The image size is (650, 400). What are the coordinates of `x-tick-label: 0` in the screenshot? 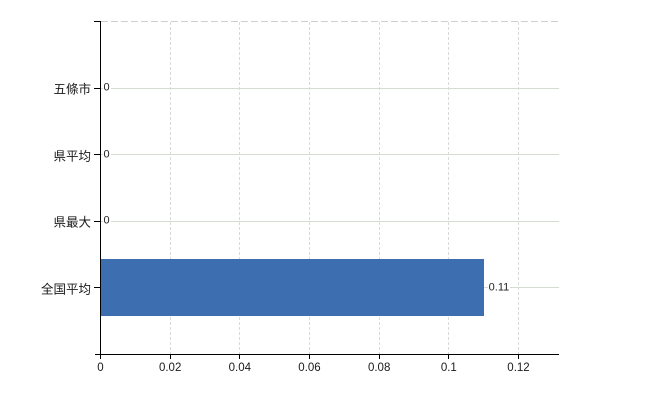 It's located at (100, 367).